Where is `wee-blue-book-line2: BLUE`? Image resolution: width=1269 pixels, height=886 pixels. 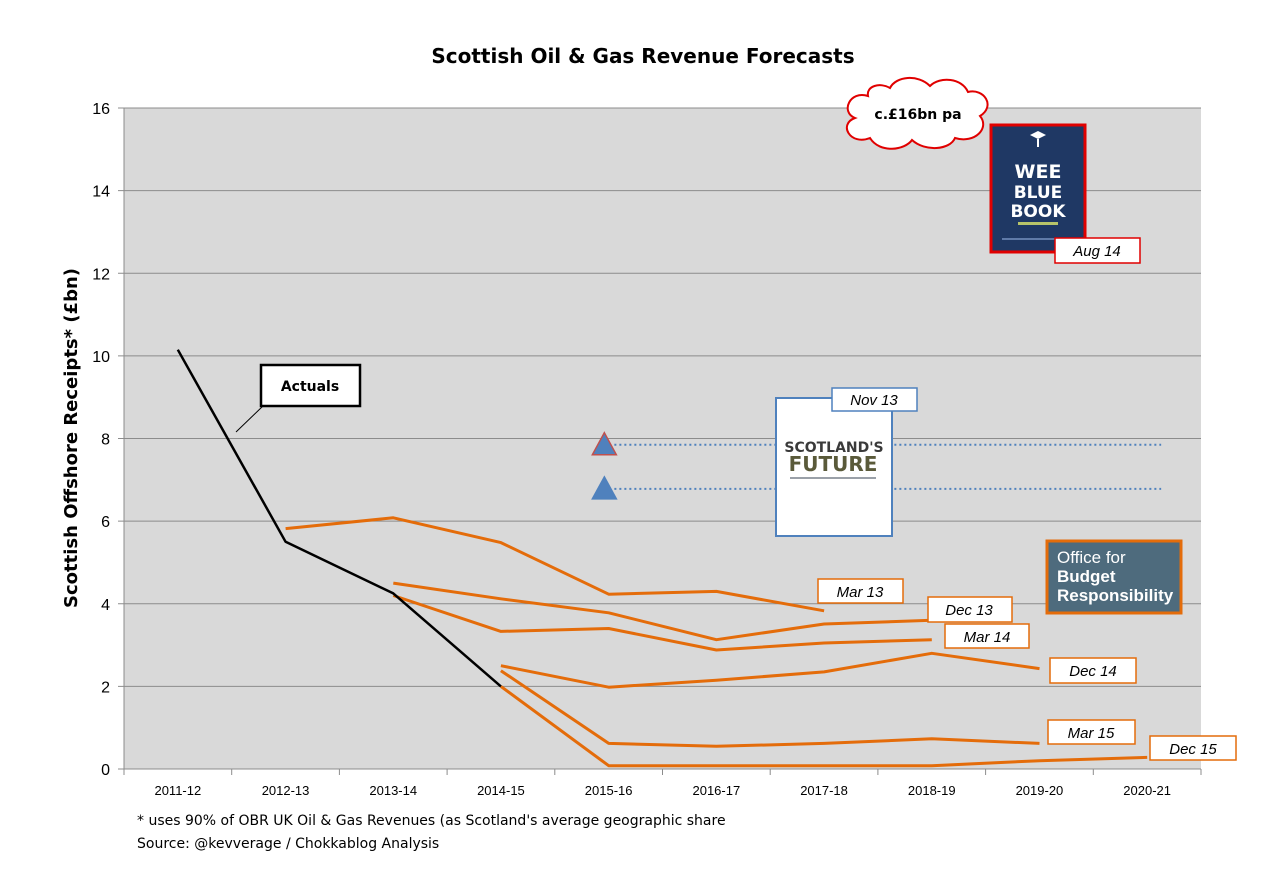 wee-blue-book-line2: BLUE is located at coordinates (1038, 193).